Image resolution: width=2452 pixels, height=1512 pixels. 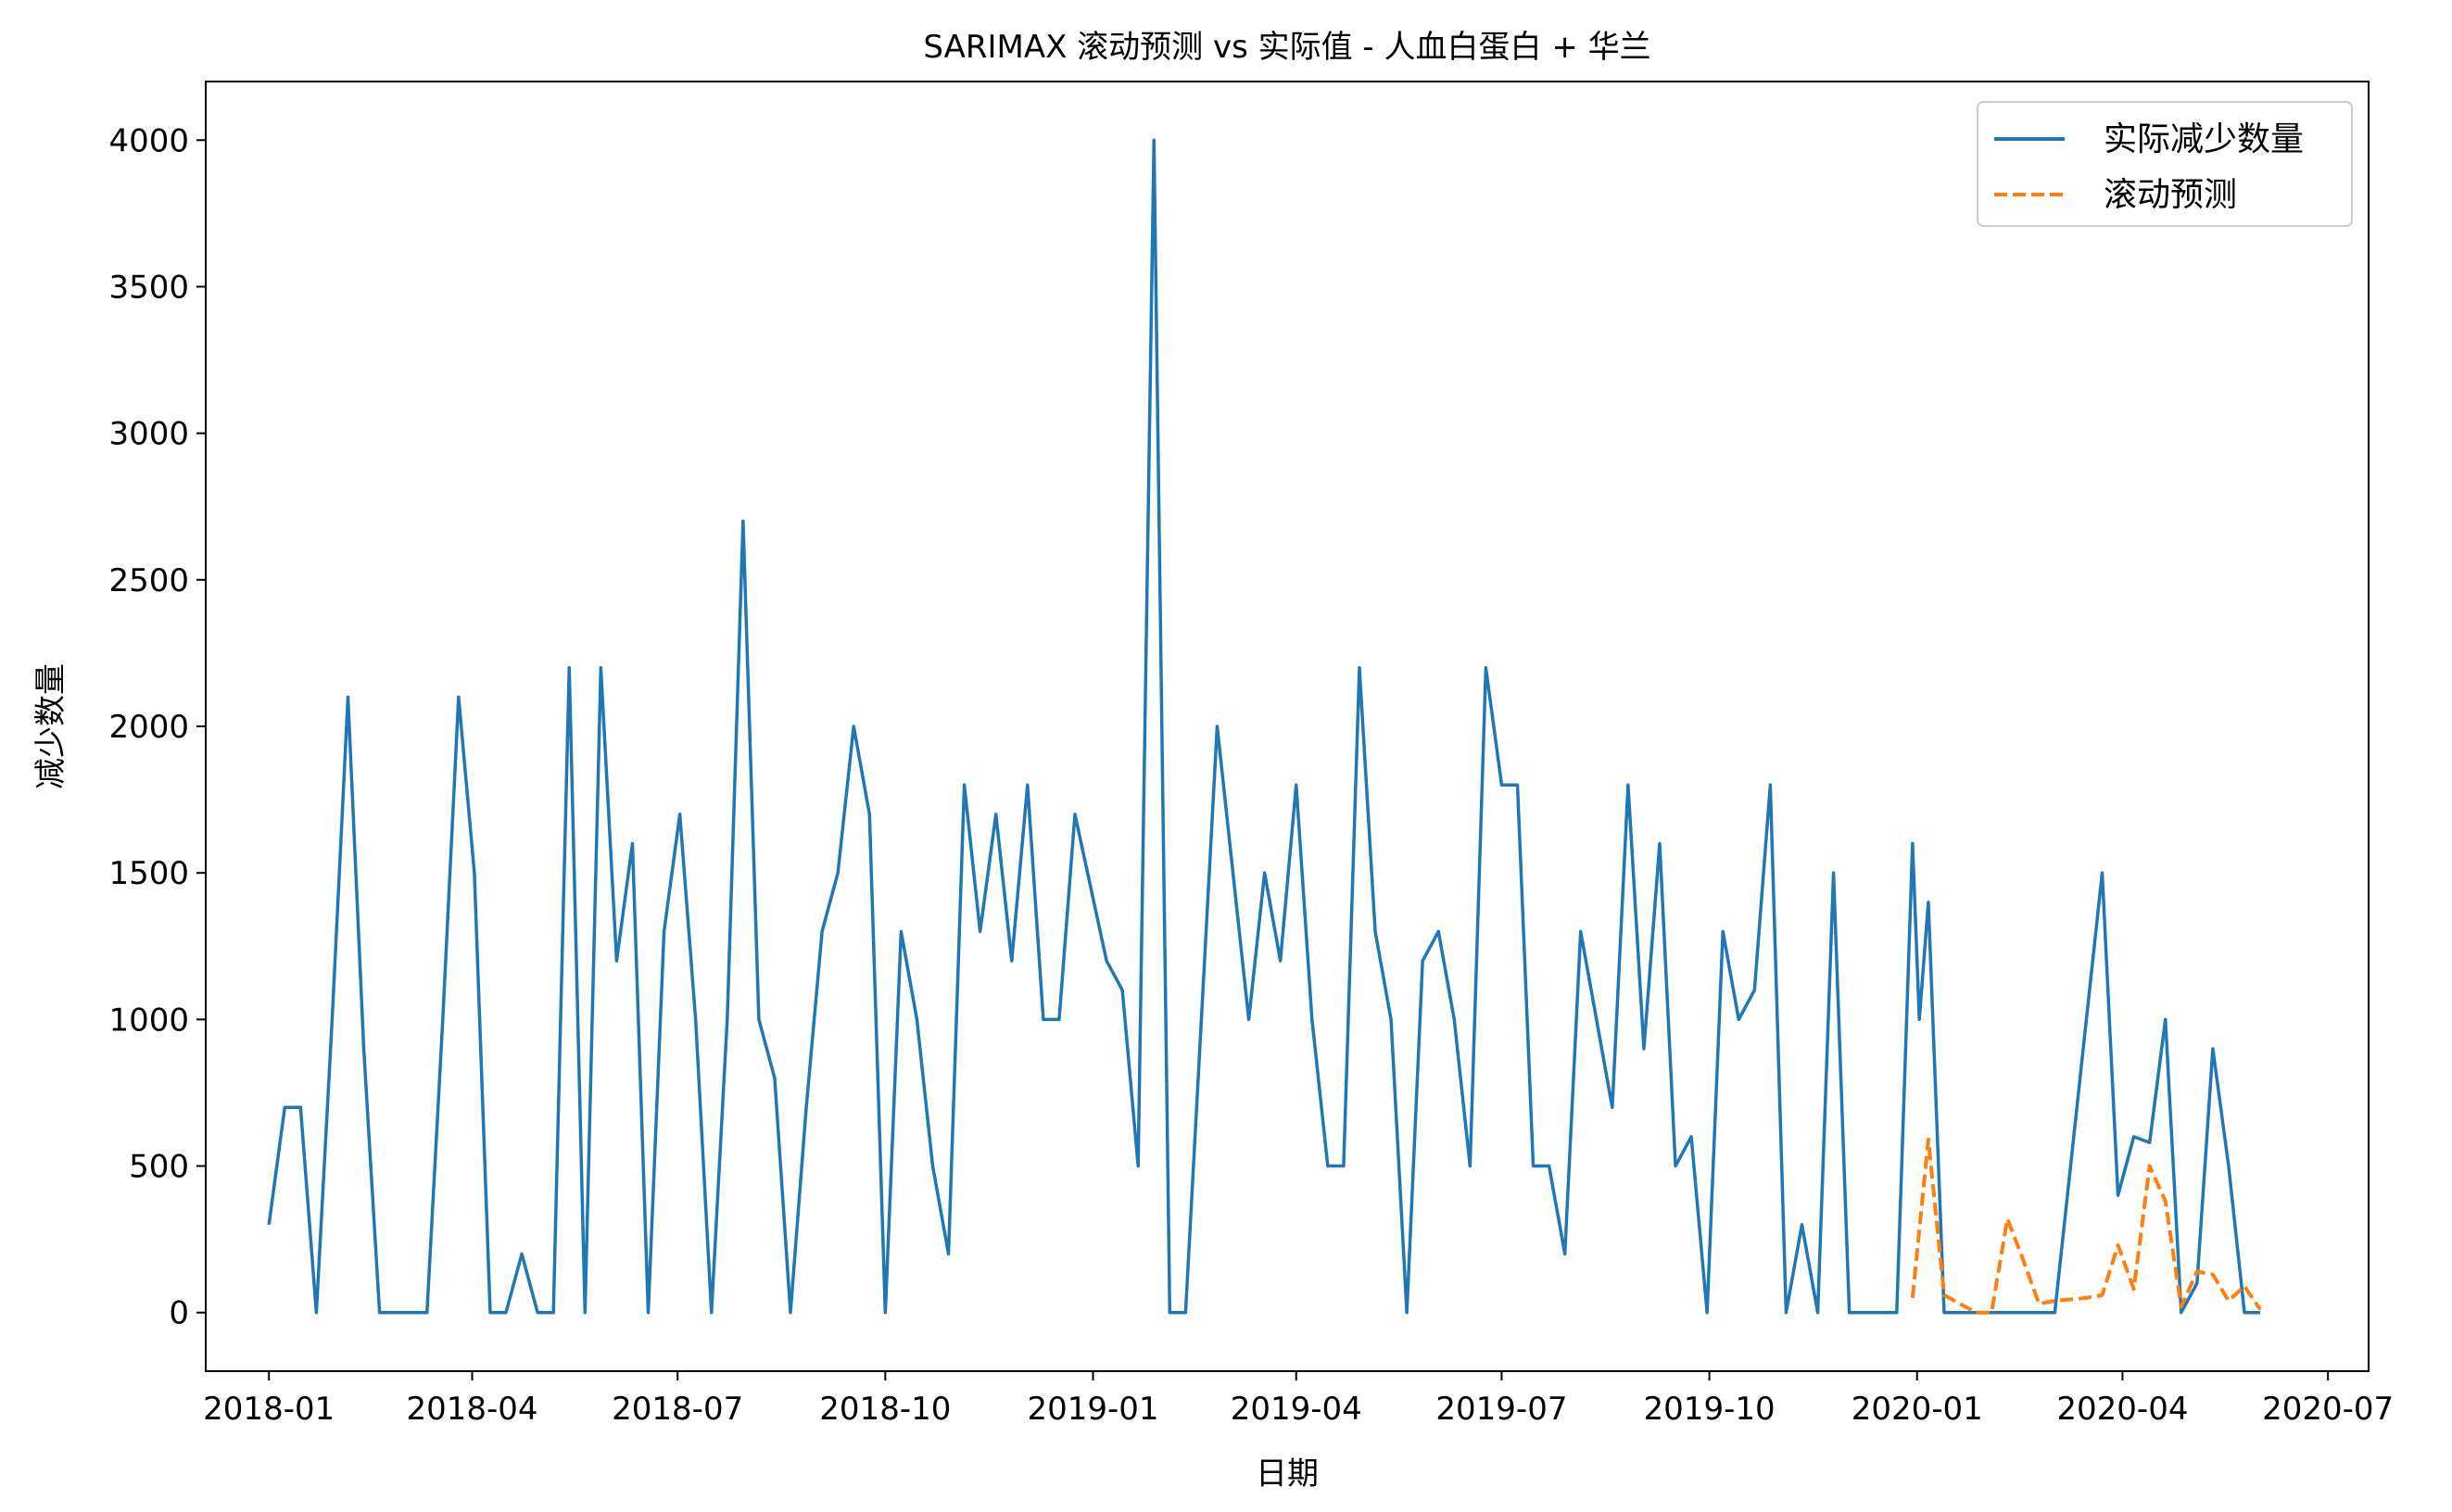 What do you see at coordinates (148, 1020) in the screenshot?
I see `y-tick-label: 1000` at bounding box center [148, 1020].